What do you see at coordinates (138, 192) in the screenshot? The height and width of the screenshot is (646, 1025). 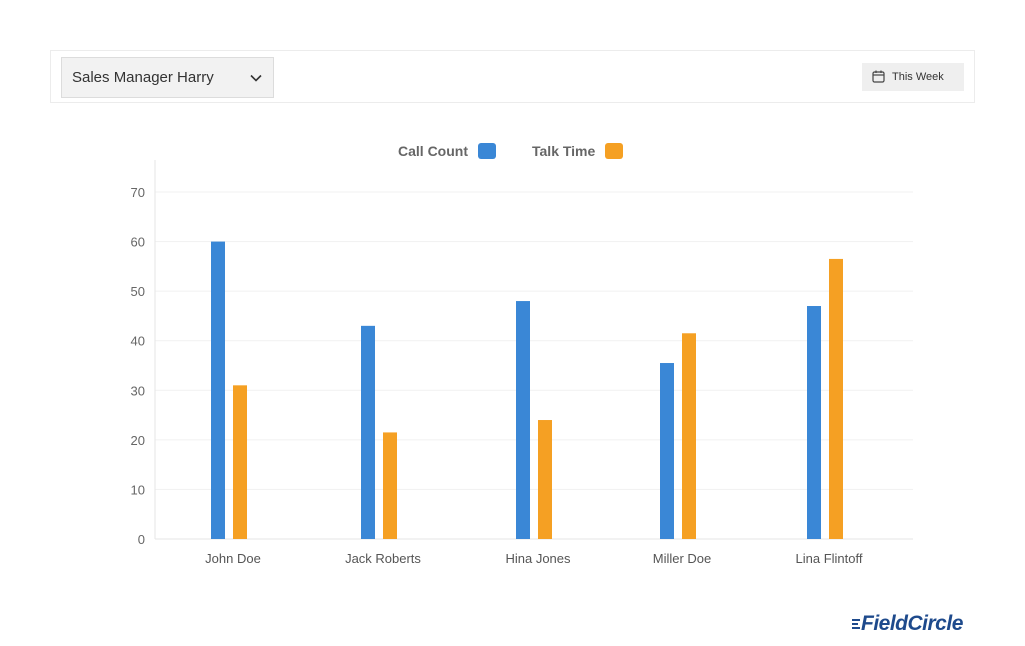 I see `y-tick-label: 70` at bounding box center [138, 192].